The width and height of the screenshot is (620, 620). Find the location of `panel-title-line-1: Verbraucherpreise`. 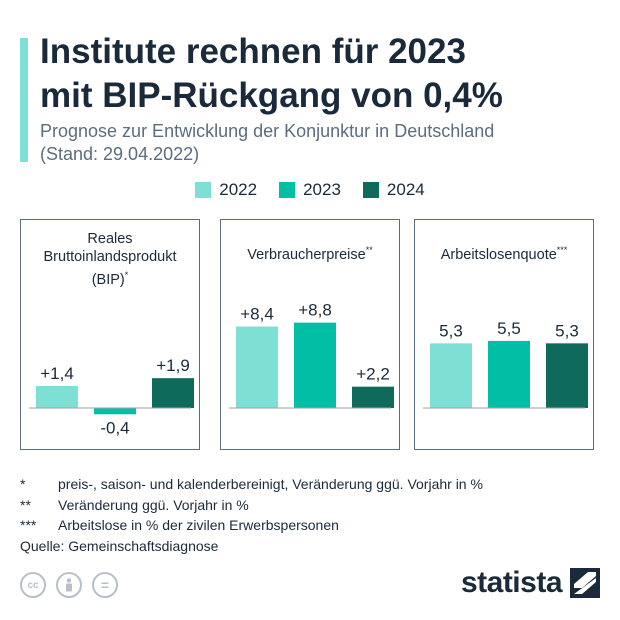

panel-title-line-1: Verbraucherpreise is located at coordinates (306, 254).